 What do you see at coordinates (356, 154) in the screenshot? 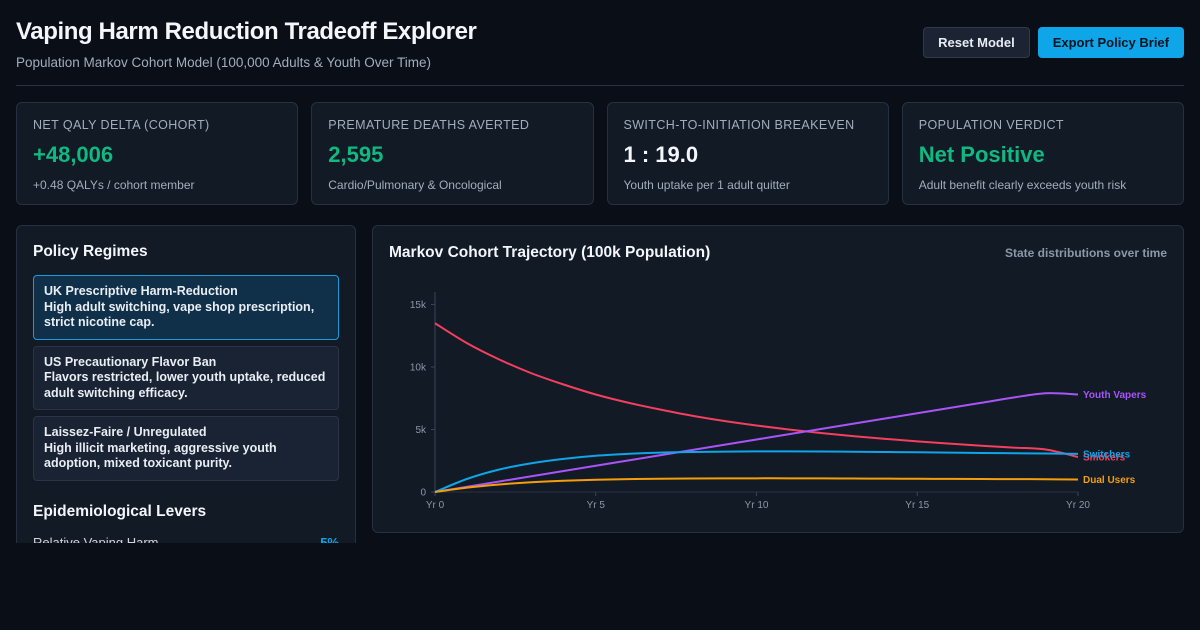
I see `metric-value: 2,595` at bounding box center [356, 154].